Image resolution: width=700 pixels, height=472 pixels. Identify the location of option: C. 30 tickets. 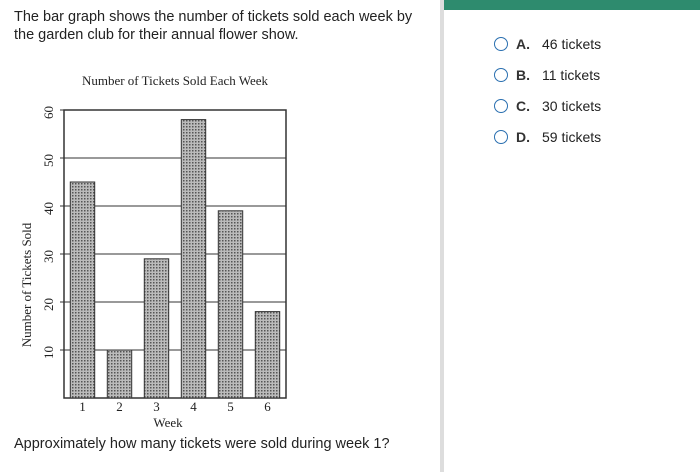
(547, 106).